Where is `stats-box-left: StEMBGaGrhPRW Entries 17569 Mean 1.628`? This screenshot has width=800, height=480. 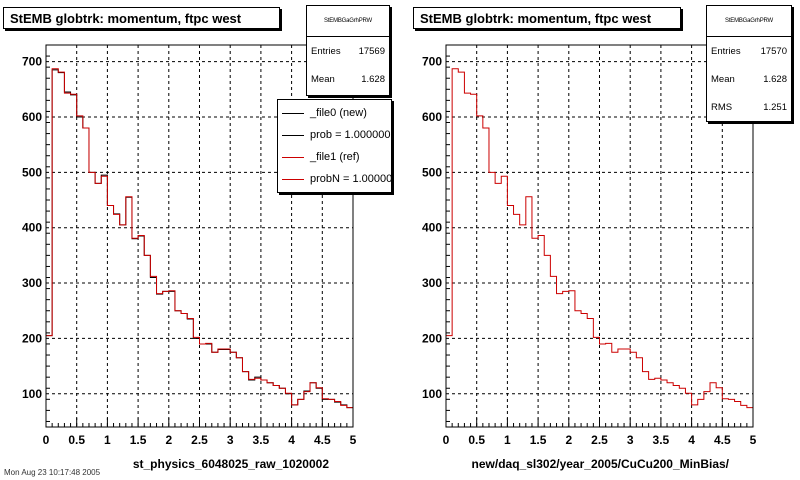 stats-box-left: StEMBGaGrhPRW Entries 17569 Mean 1.628 is located at coordinates (348, 50).